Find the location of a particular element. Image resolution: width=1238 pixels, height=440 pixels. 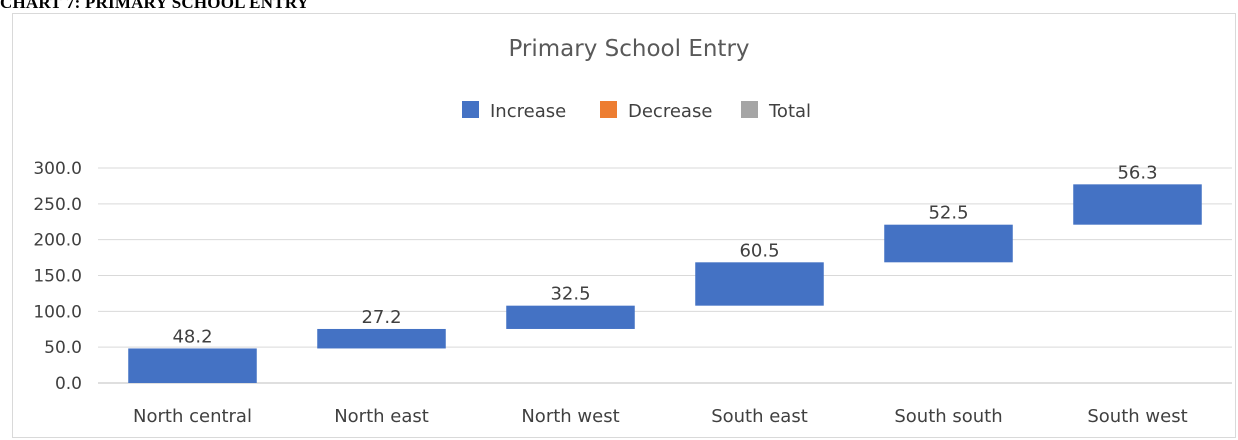

data-label: 52.5 is located at coordinates (948, 213).